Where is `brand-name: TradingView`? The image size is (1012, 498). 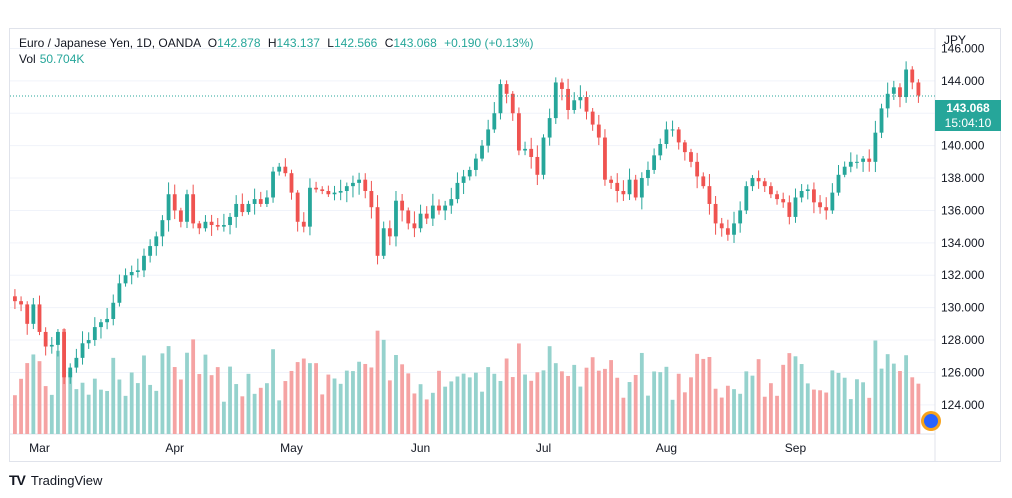 brand-name: TradingView is located at coordinates (66, 480).